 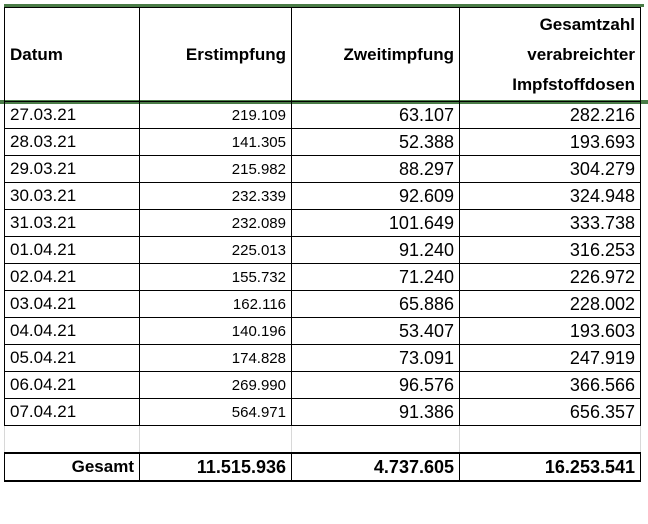 I want to click on cell-zweitimpfung: 88.297, so click(x=375, y=169).